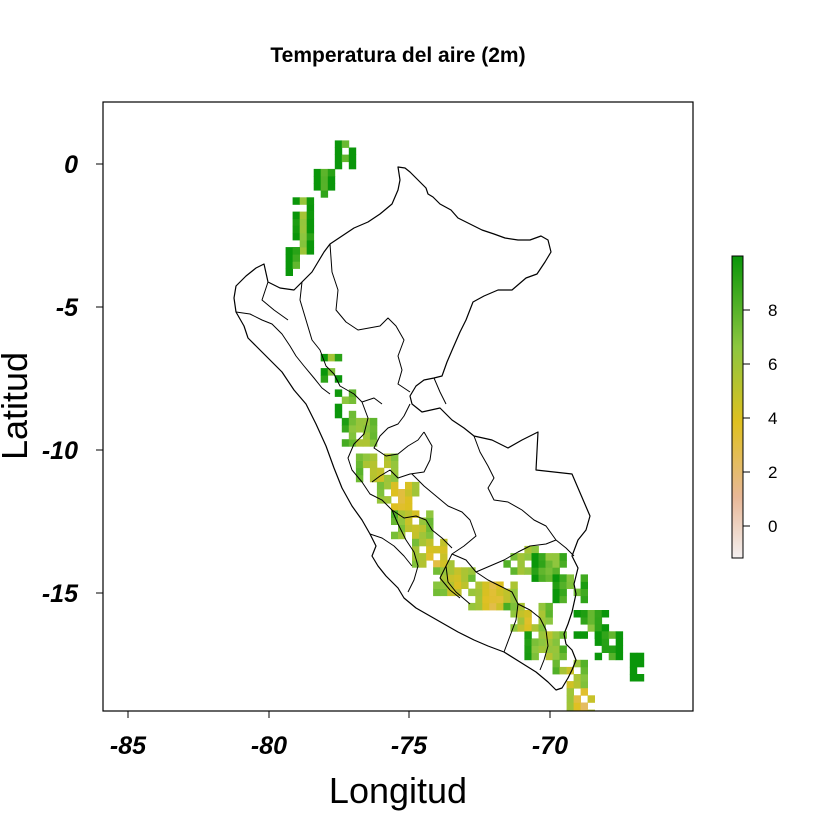 Image resolution: width=840 pixels, height=840 pixels. I want to click on x-axis: -85 -80 -75 -70 Longitud, so click(339, 761).